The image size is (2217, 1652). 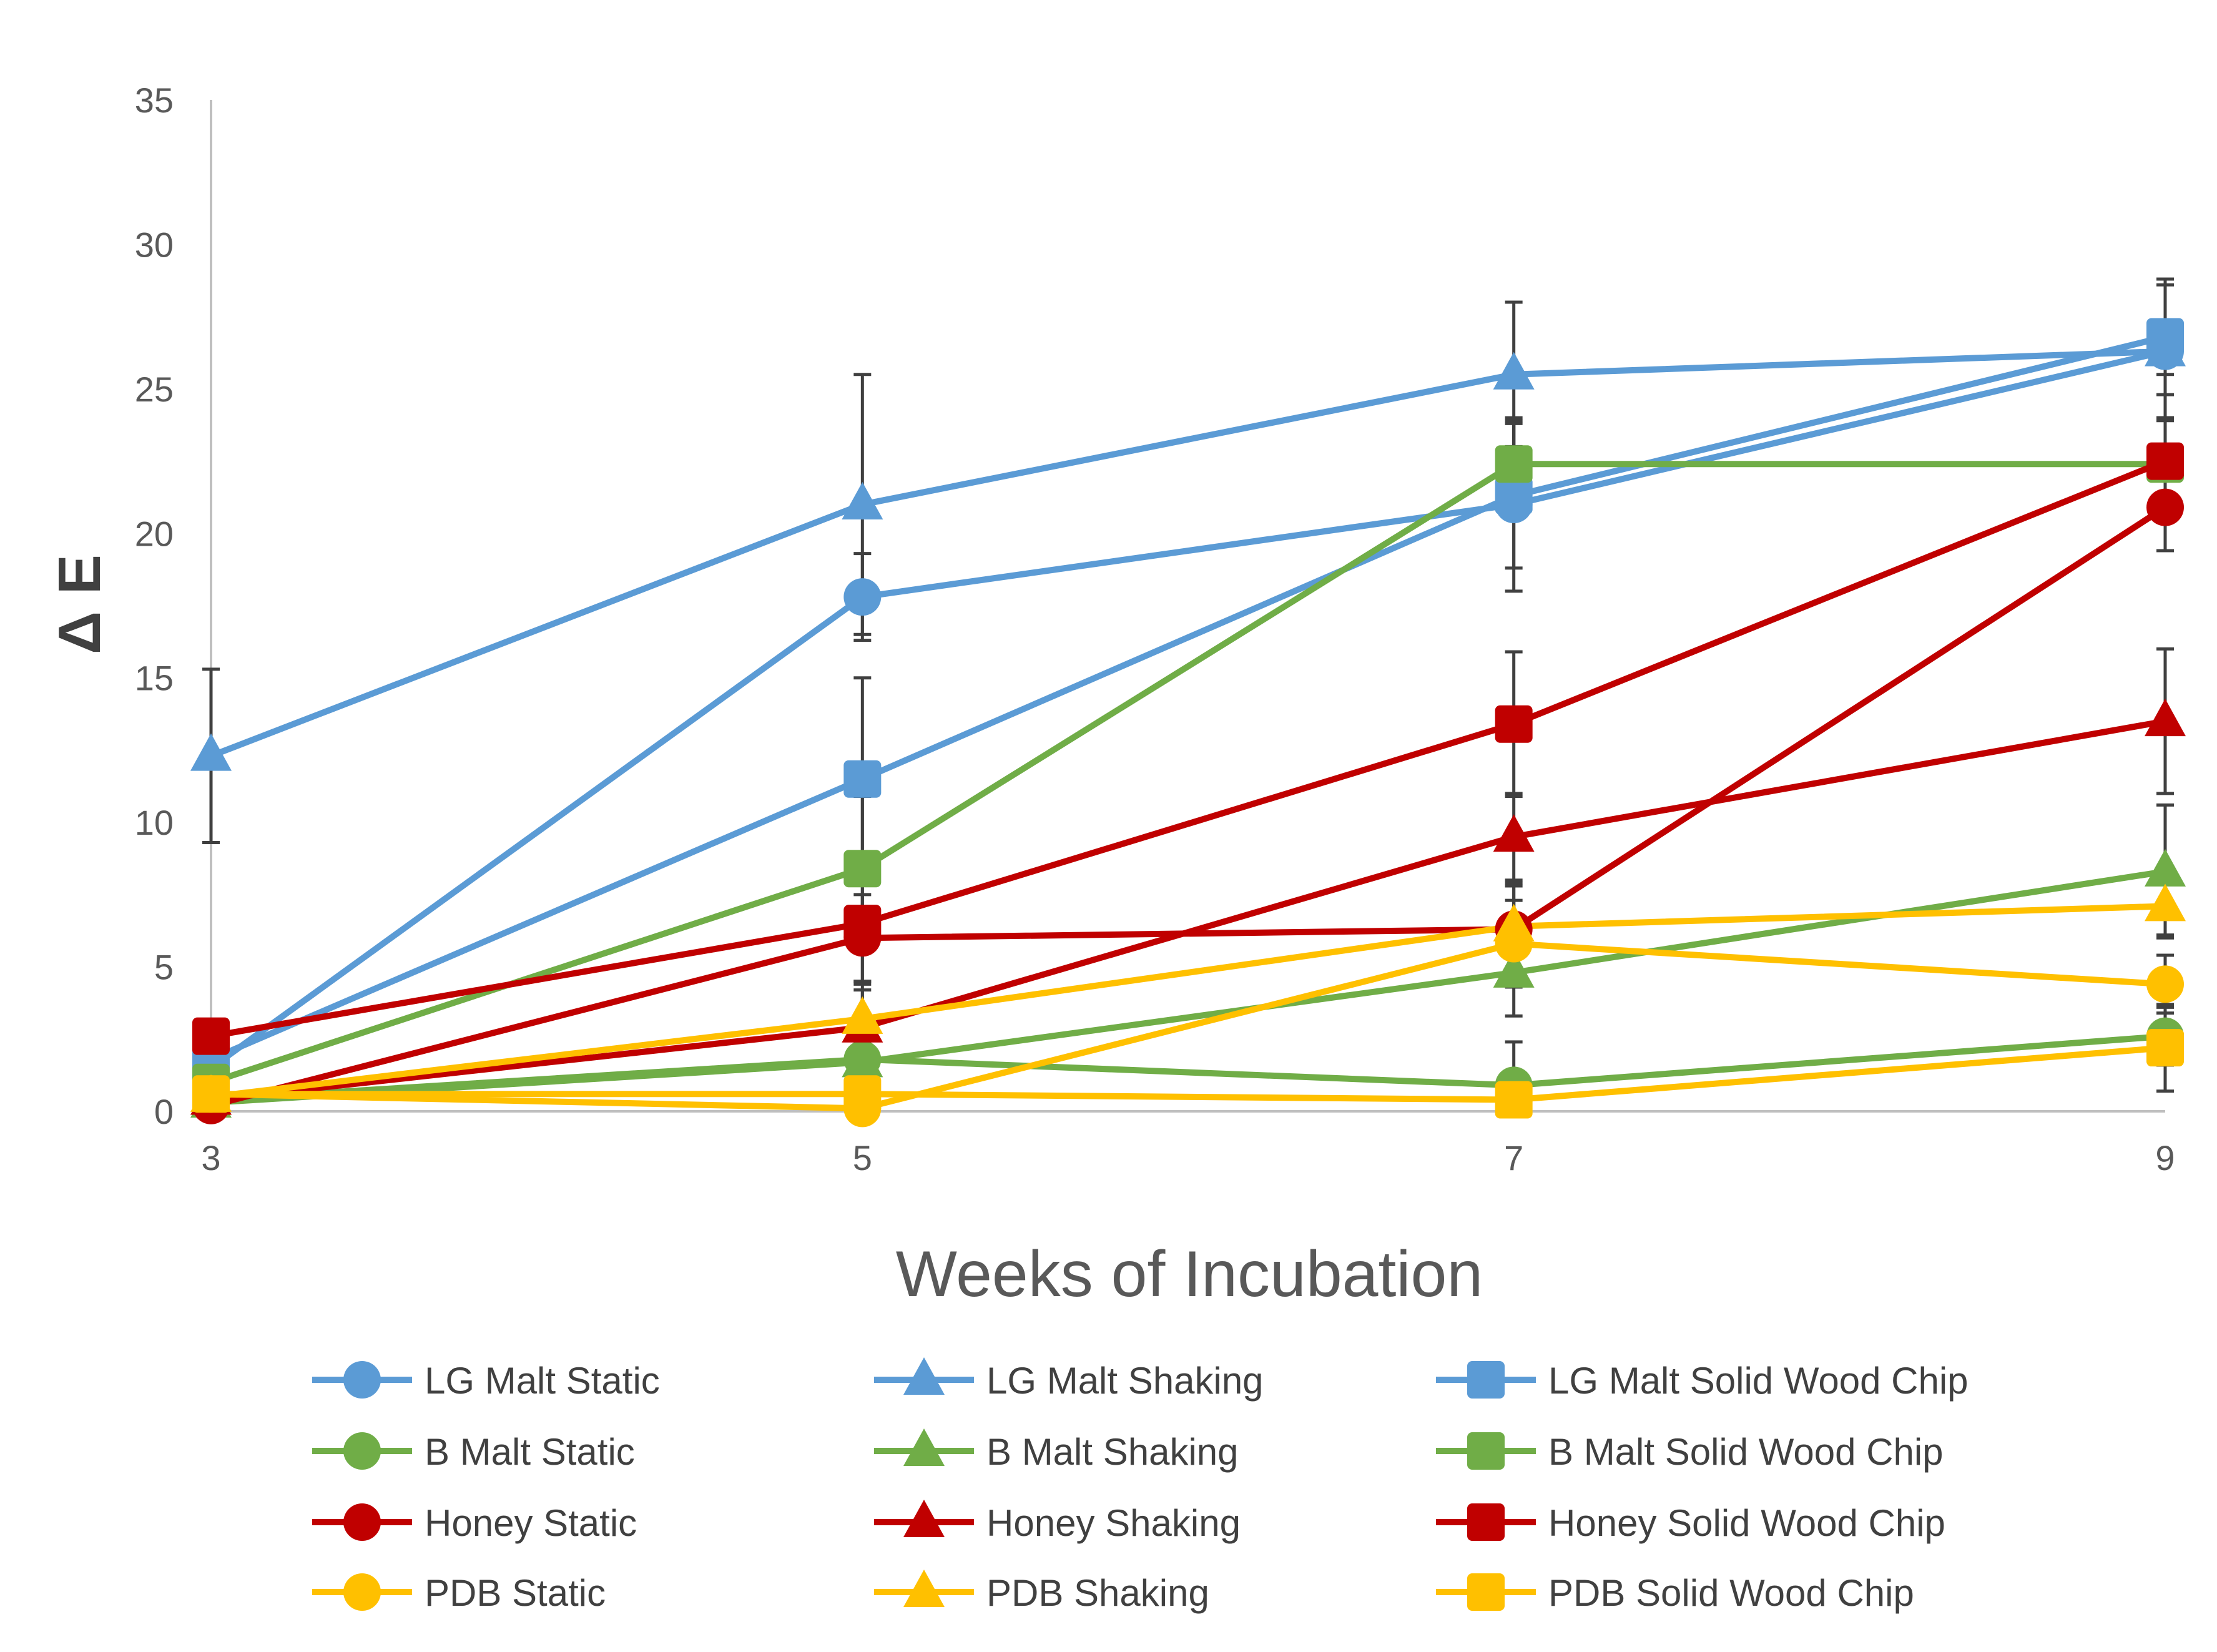 What do you see at coordinates (542, 1381) in the screenshot?
I see `legend-label: LG Malt Static` at bounding box center [542, 1381].